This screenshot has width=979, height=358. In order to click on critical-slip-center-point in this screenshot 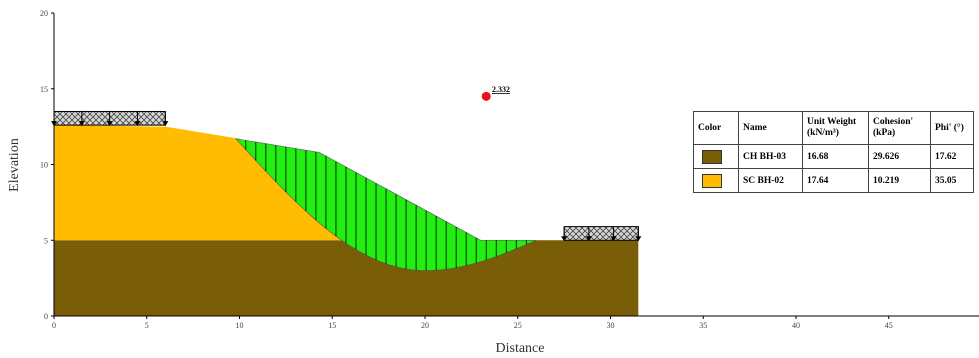, I will do `click(486, 96)`.